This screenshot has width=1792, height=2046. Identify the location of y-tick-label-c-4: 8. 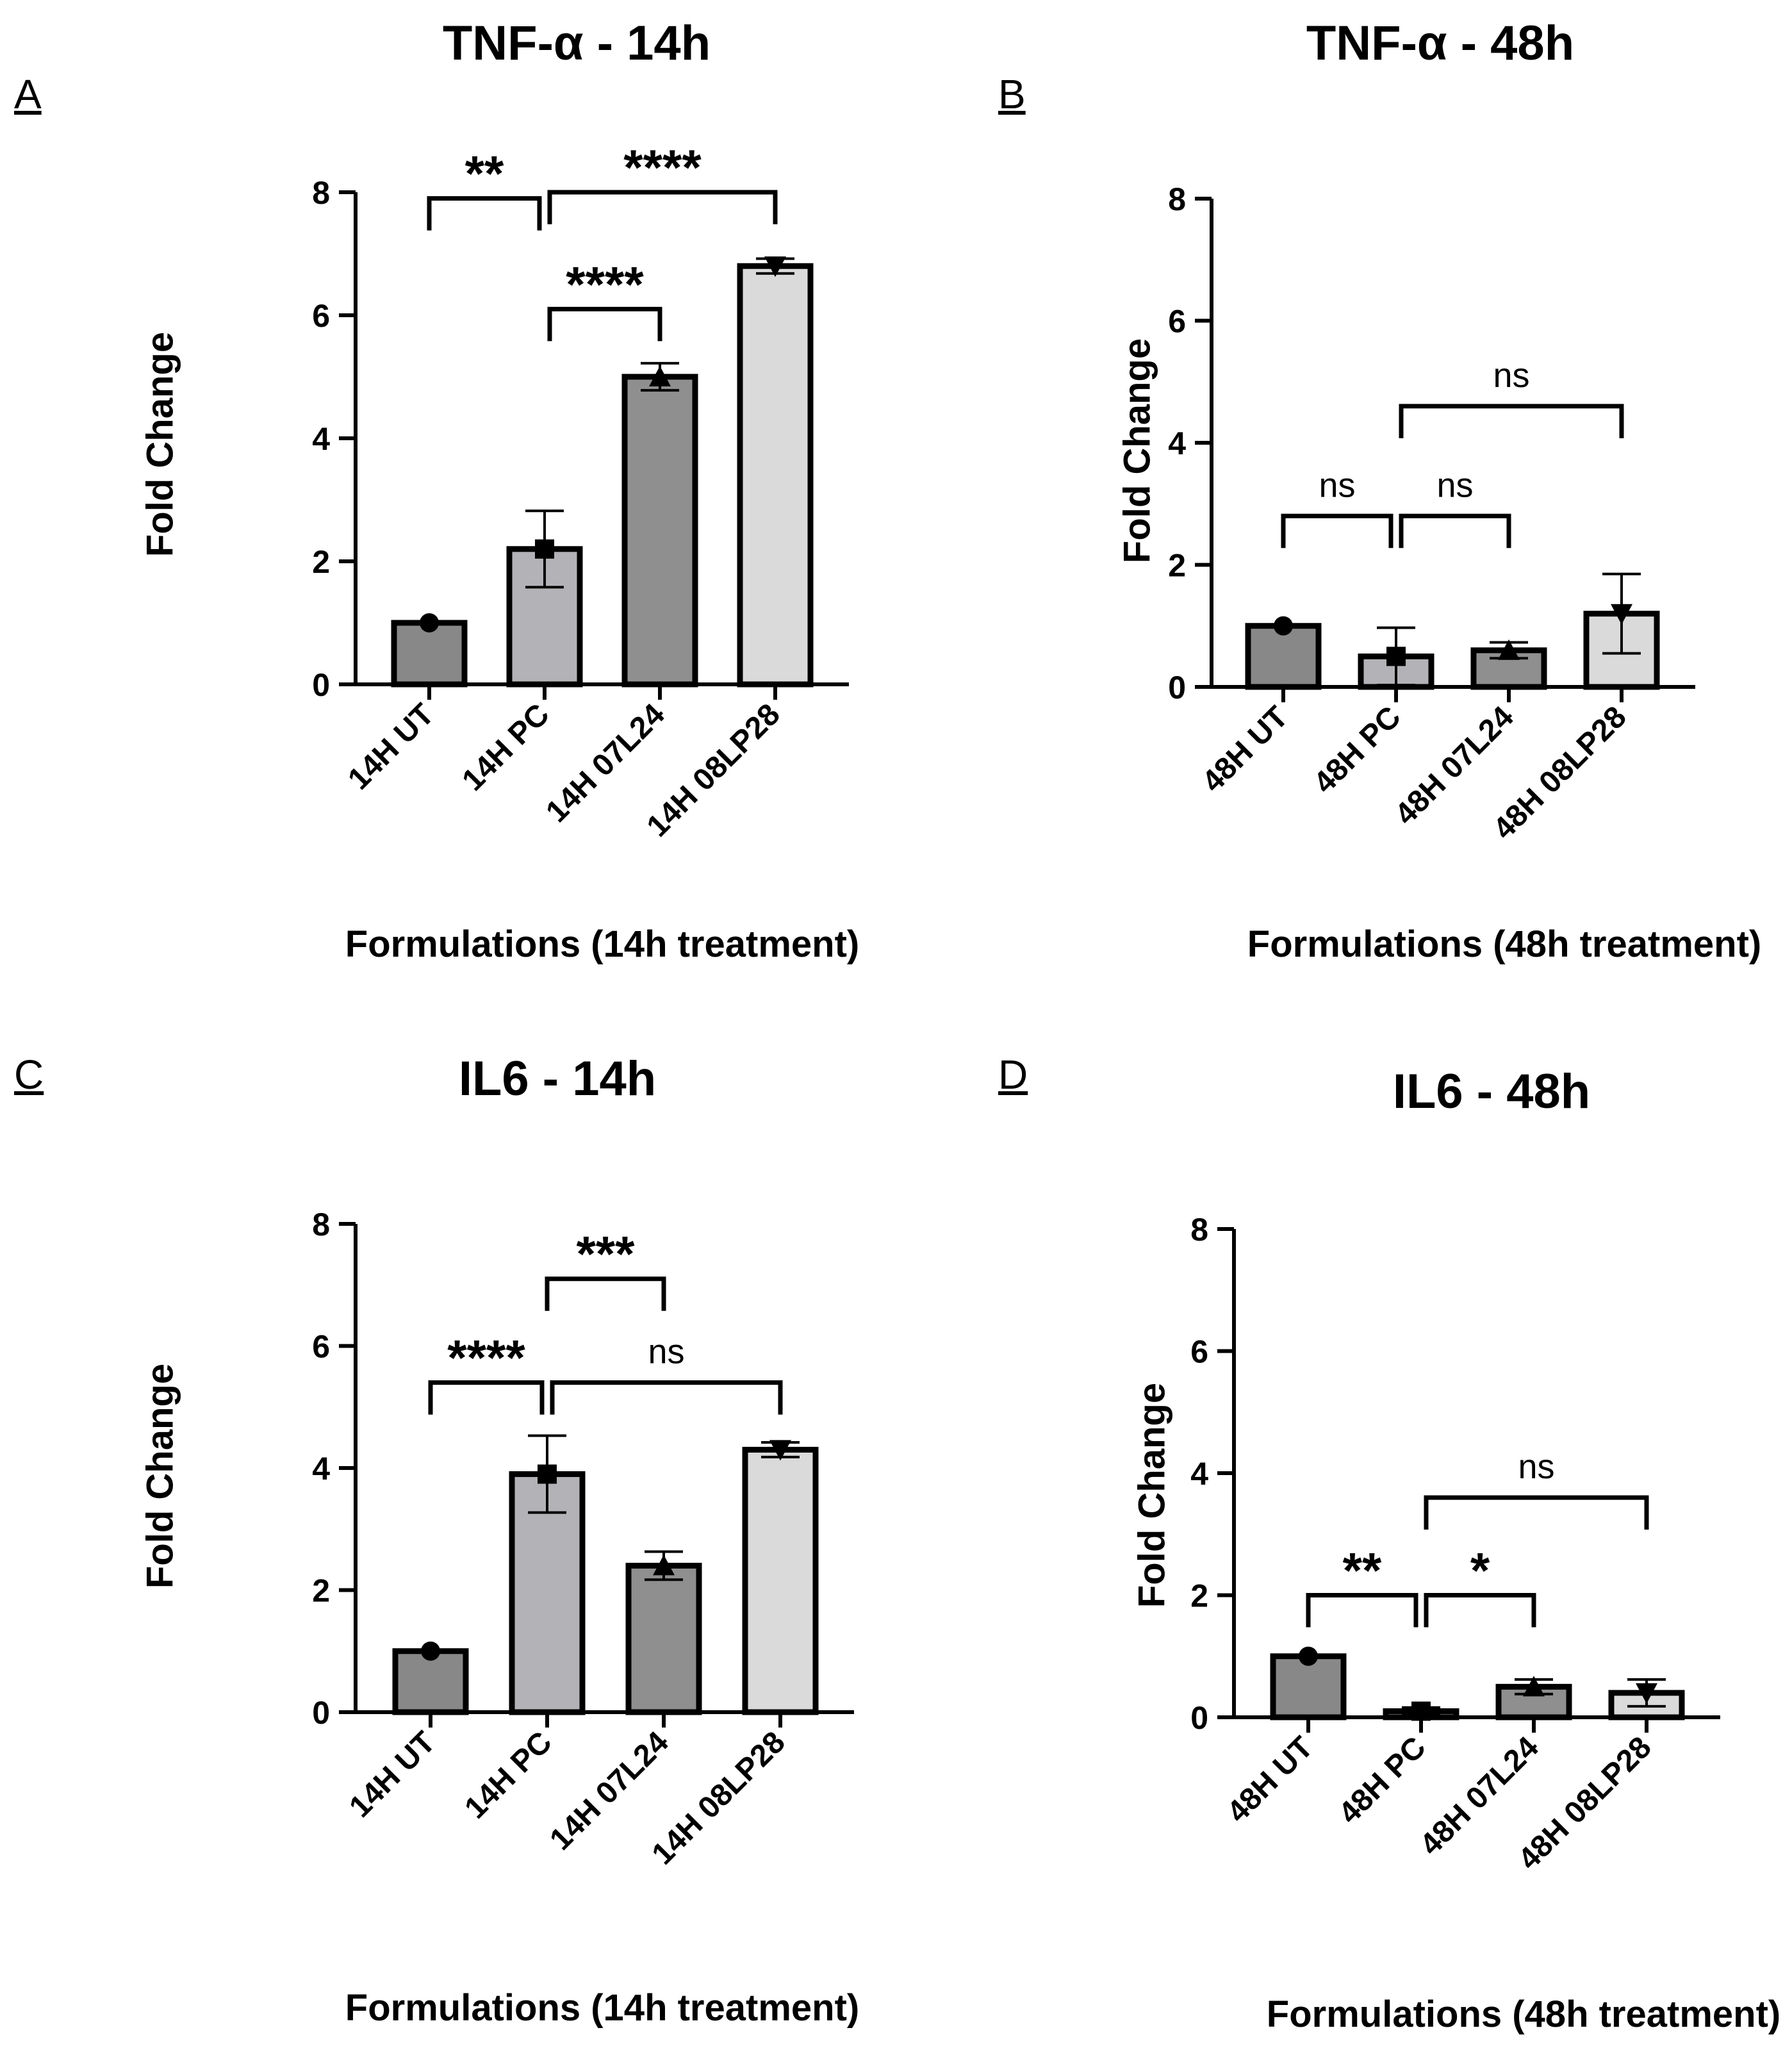
(321, 1225).